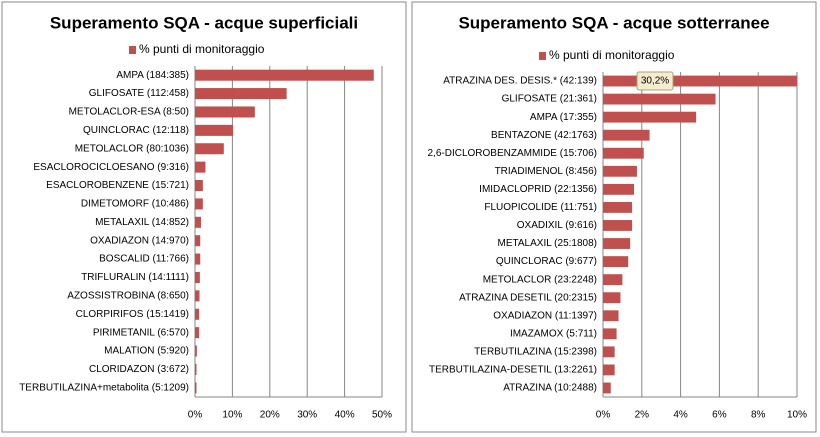 The width and height of the screenshot is (820, 437). What do you see at coordinates (144, 259) in the screenshot?
I see `y-tick-label: BOSCALID (11:766)` at bounding box center [144, 259].